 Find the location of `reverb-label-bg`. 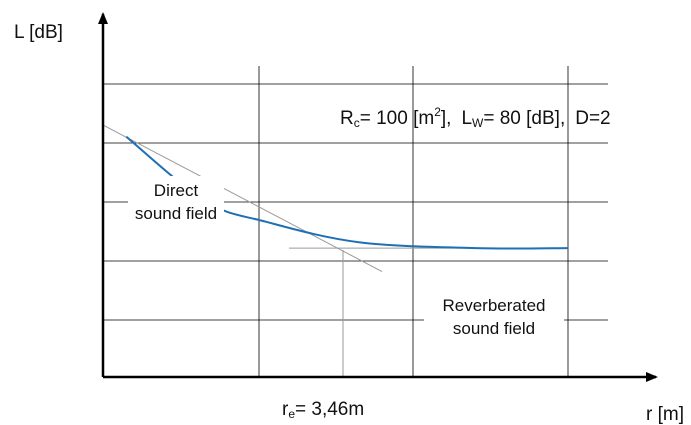

reverb-label-bg is located at coordinates (494, 317).